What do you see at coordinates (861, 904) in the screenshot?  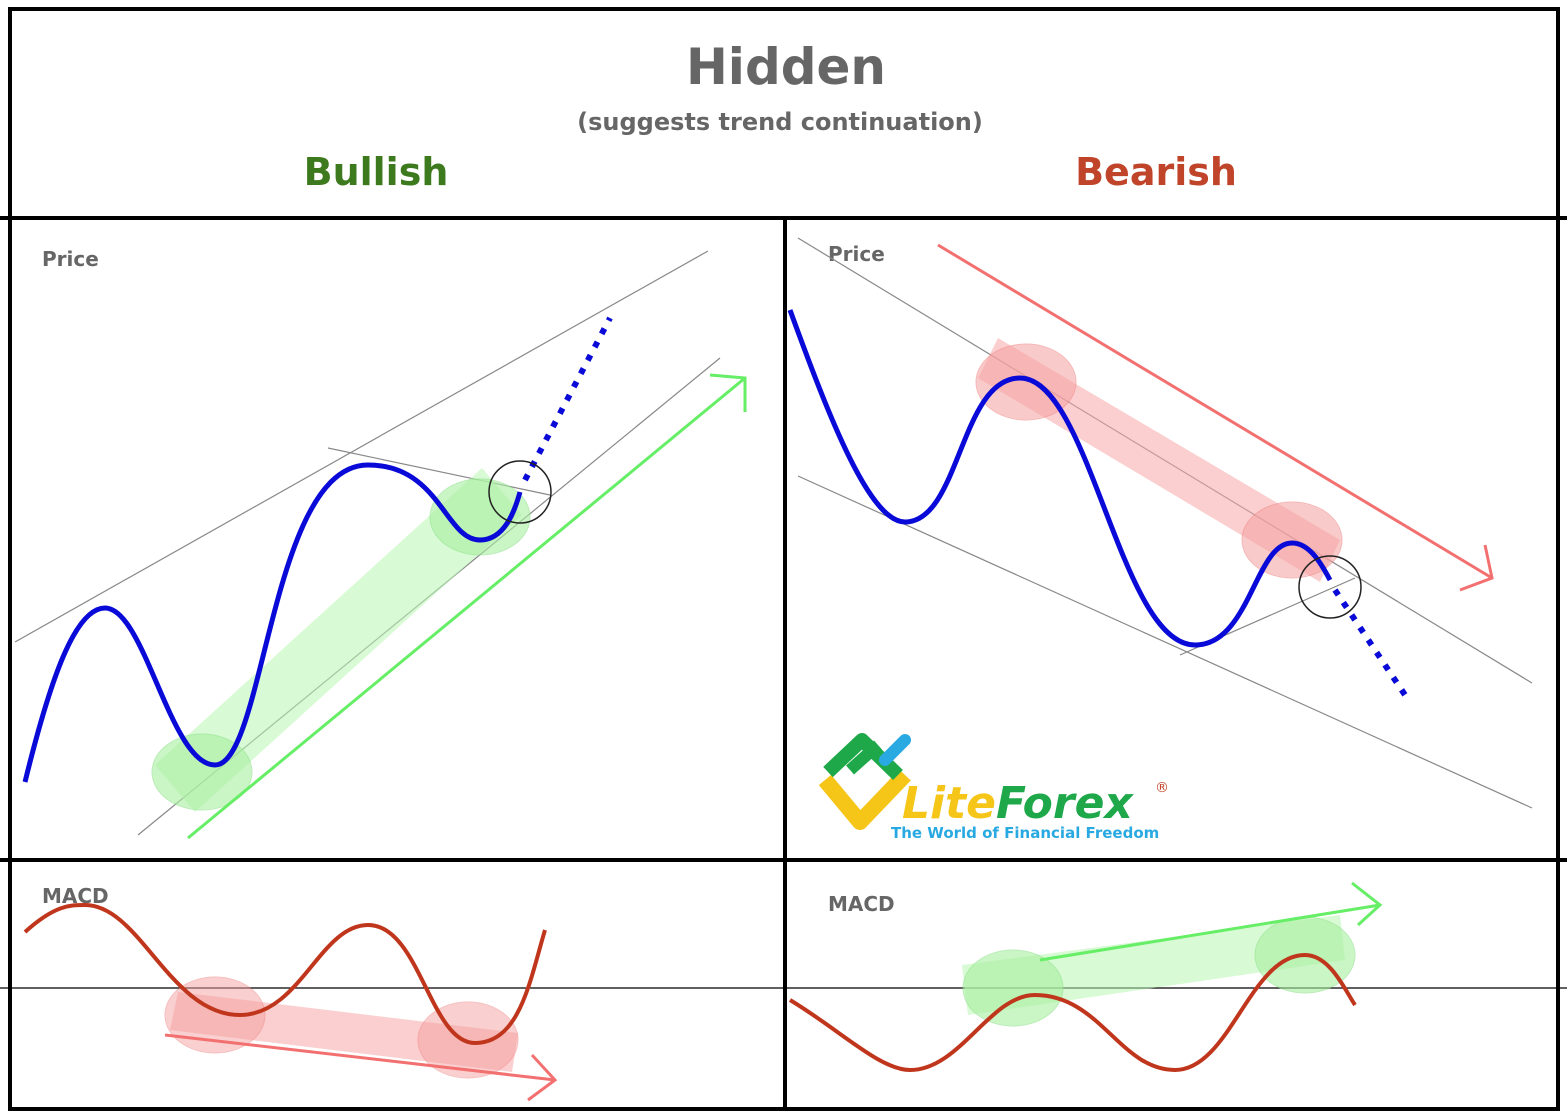 I see `macd-label: MACD` at bounding box center [861, 904].